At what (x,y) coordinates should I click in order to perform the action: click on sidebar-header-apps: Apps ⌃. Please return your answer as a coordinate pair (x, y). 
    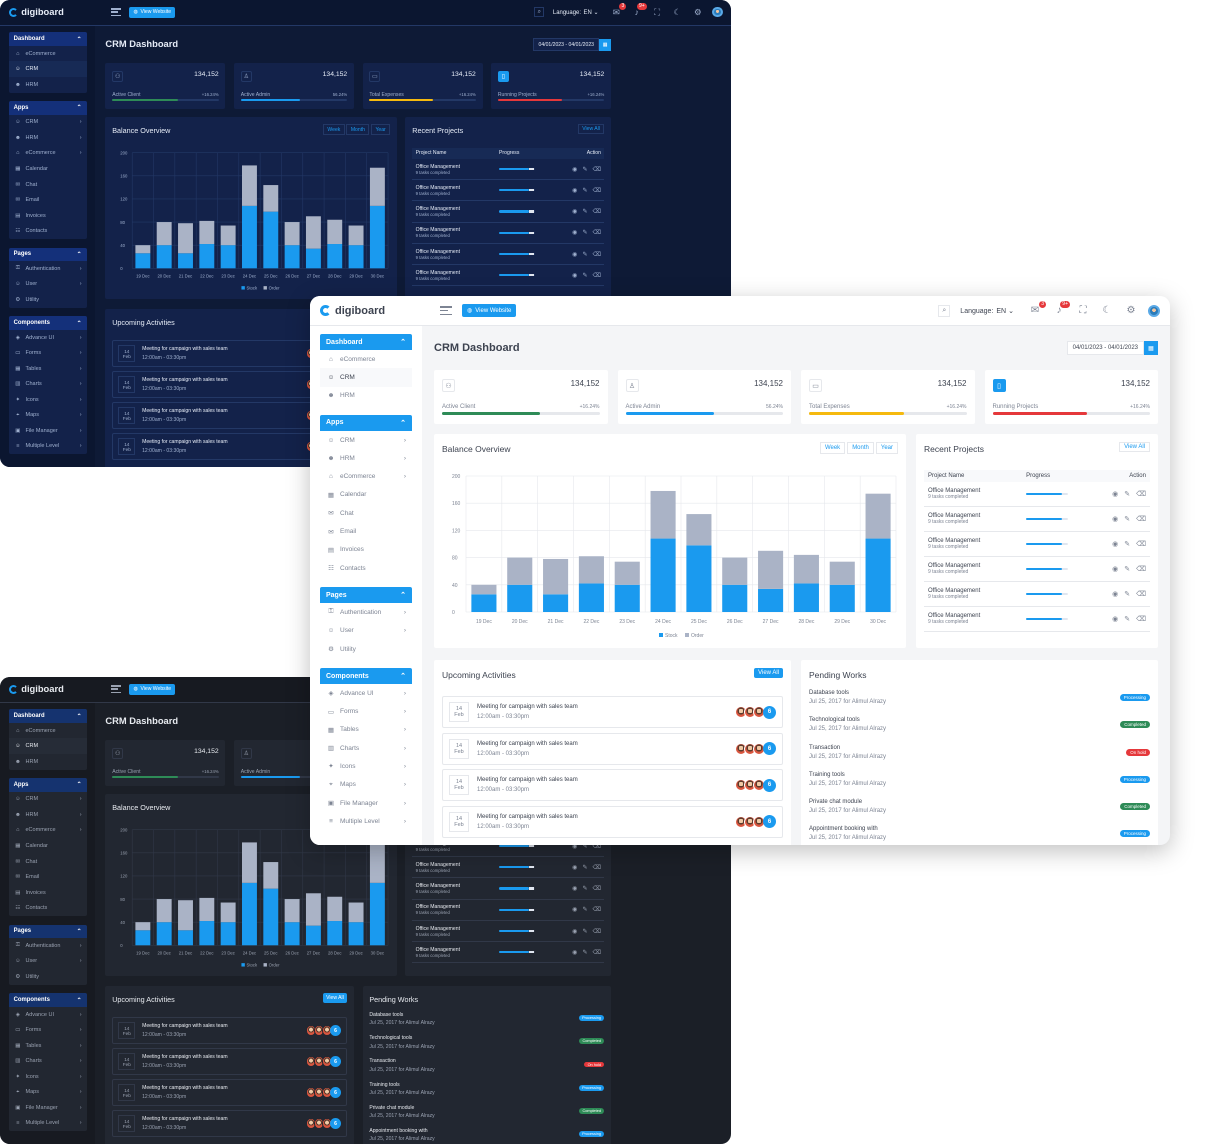
    Looking at the image, I should click on (47, 108).